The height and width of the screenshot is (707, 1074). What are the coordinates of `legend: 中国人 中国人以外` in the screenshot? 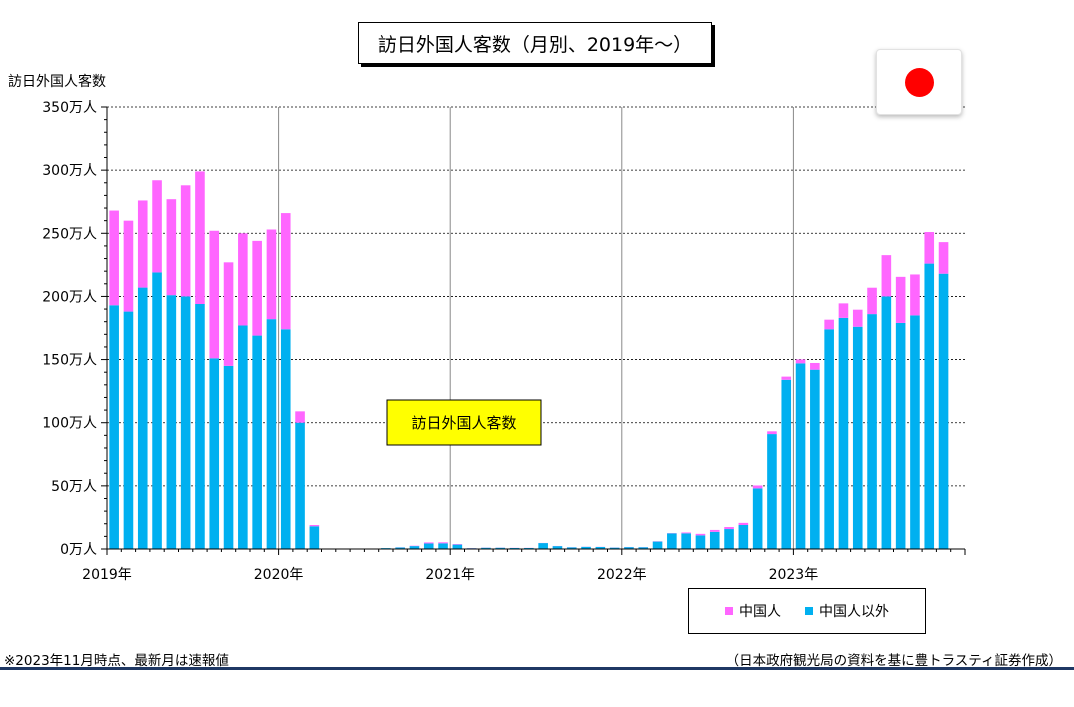 It's located at (807, 611).